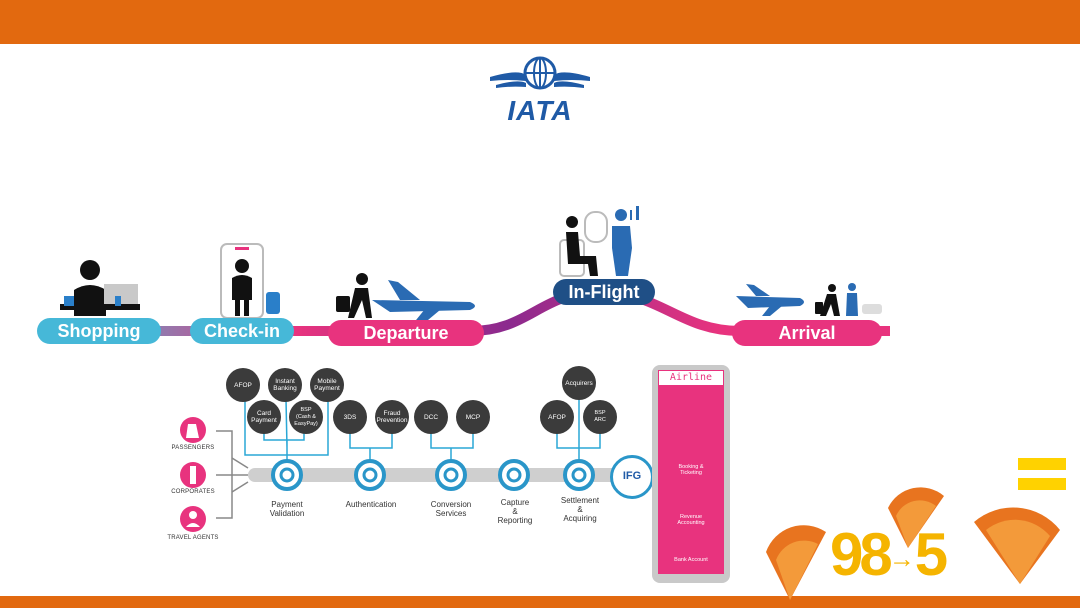 Image resolution: width=1080 pixels, height=608 pixels. What do you see at coordinates (306, 417) in the screenshot?
I see `option-bubble: BSP (Cash & EasyPay)` at bounding box center [306, 417].